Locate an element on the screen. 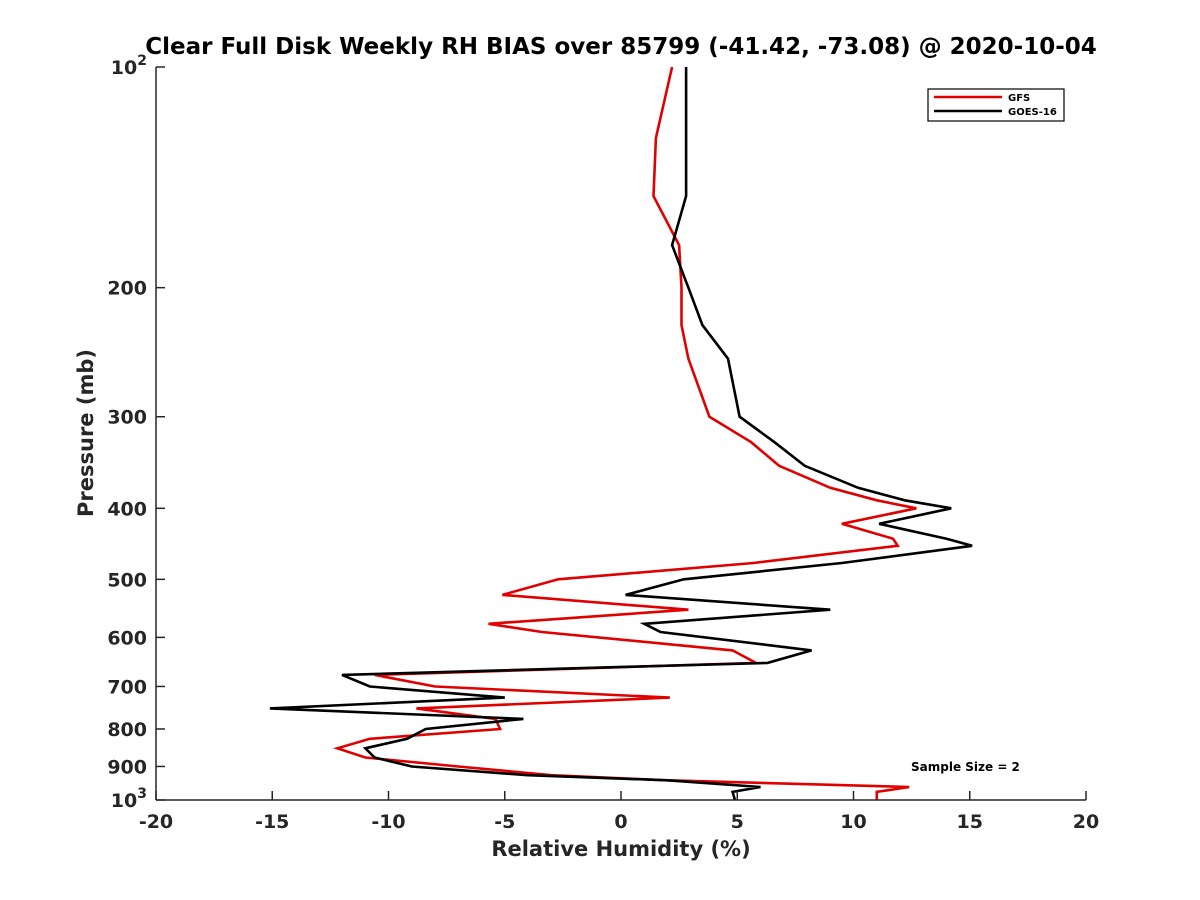 The image size is (1200, 900). legend: GFS GOES-16 is located at coordinates (996, 105).